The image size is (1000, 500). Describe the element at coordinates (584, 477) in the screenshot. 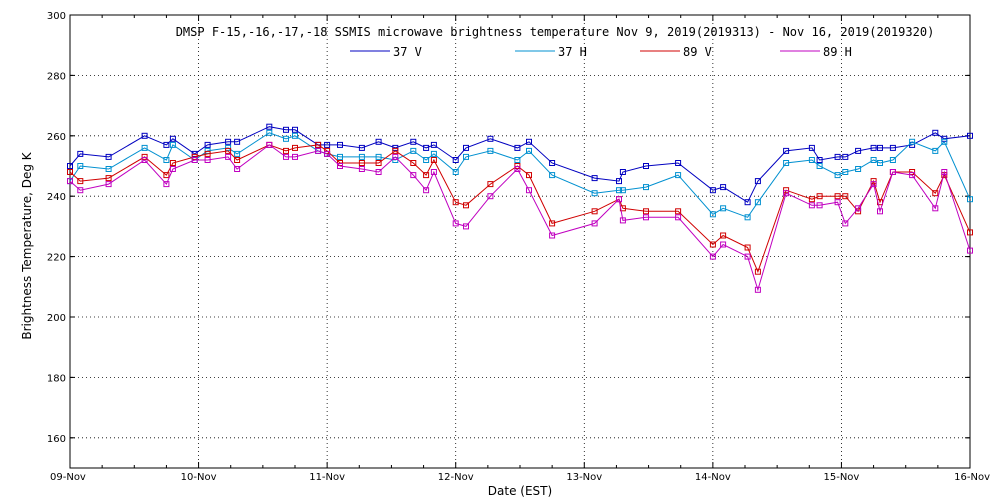

I see `x-tick-label: 13-Nov` at that location.